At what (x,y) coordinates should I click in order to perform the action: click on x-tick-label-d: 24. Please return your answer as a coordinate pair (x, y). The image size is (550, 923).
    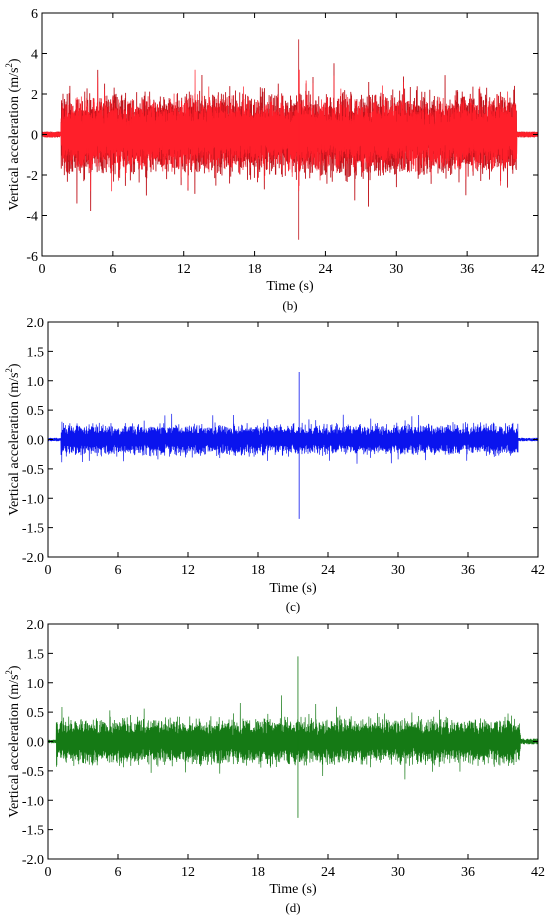
    Looking at the image, I should click on (328, 872).